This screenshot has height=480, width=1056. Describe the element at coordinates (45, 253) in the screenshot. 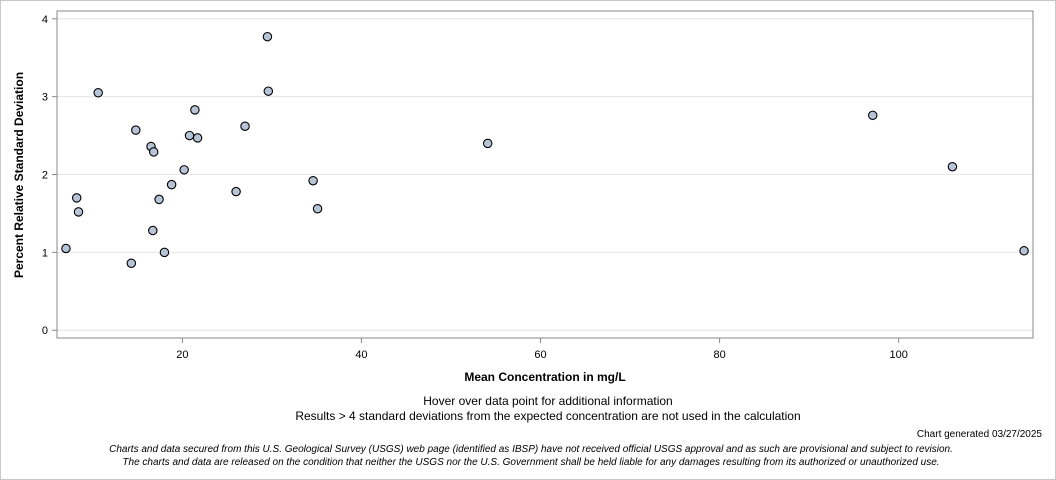

I see `y-tick-label: 1` at that location.